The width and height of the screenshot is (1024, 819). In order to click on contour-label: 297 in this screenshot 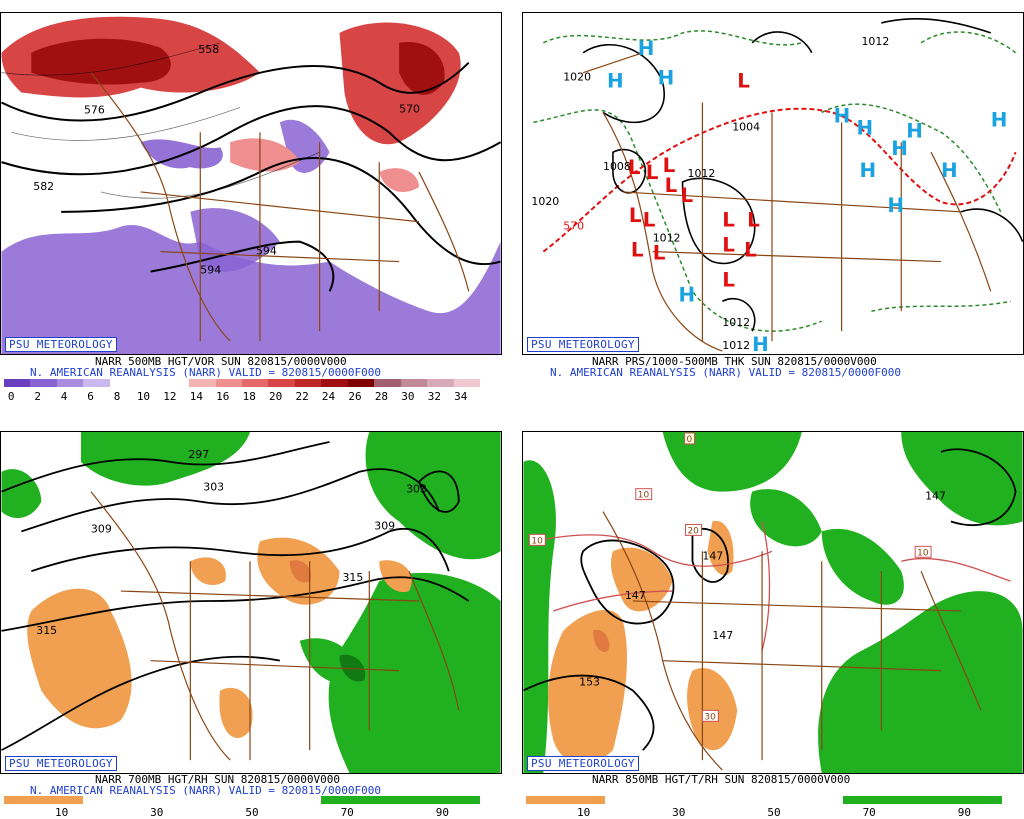, I will do `click(198, 454)`.